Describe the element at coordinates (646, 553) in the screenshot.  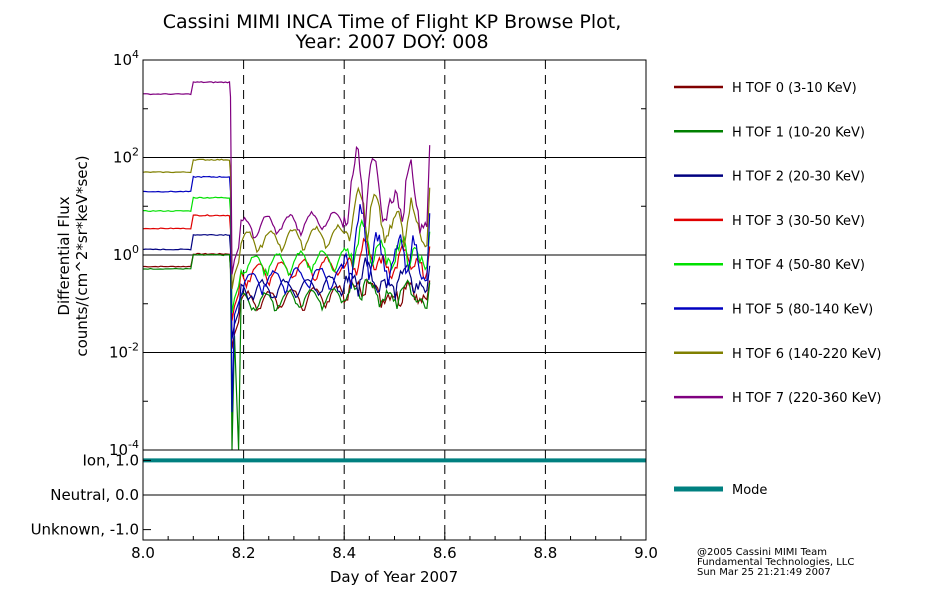
I see `x-tick-label: 9.0` at that location.